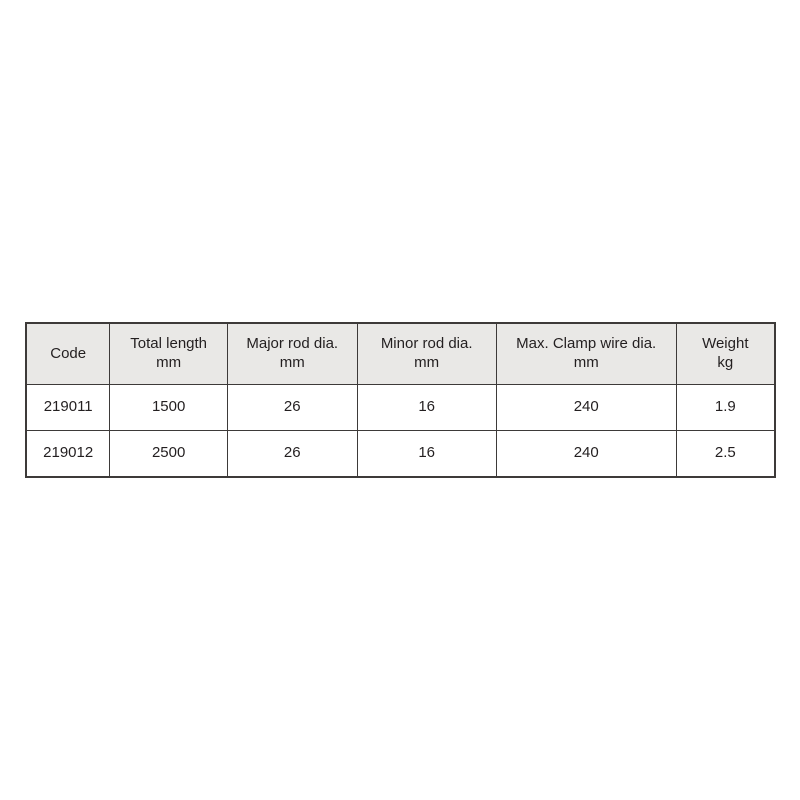  Describe the element at coordinates (68, 454) in the screenshot. I see `cell-code: 219012` at that location.